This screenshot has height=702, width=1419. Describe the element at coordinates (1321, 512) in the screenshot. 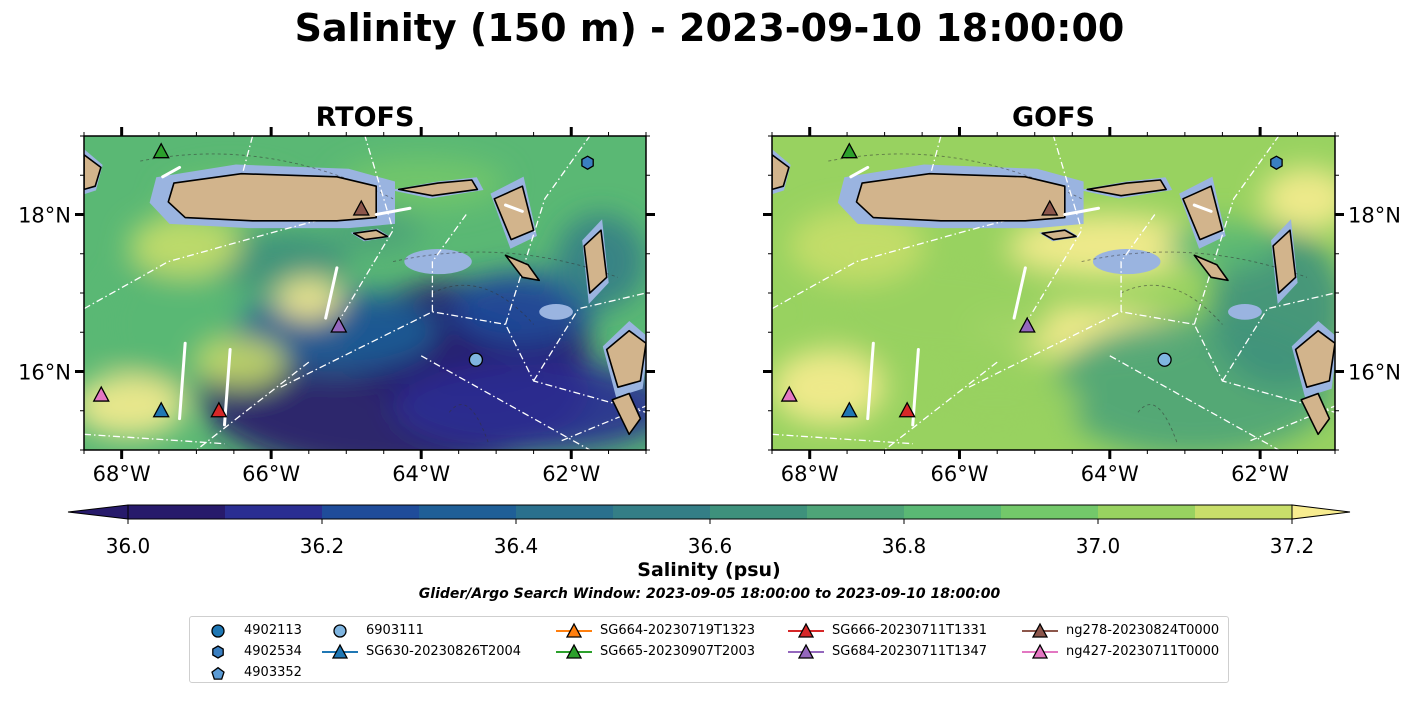

I see `colorbar-extend-high` at that location.